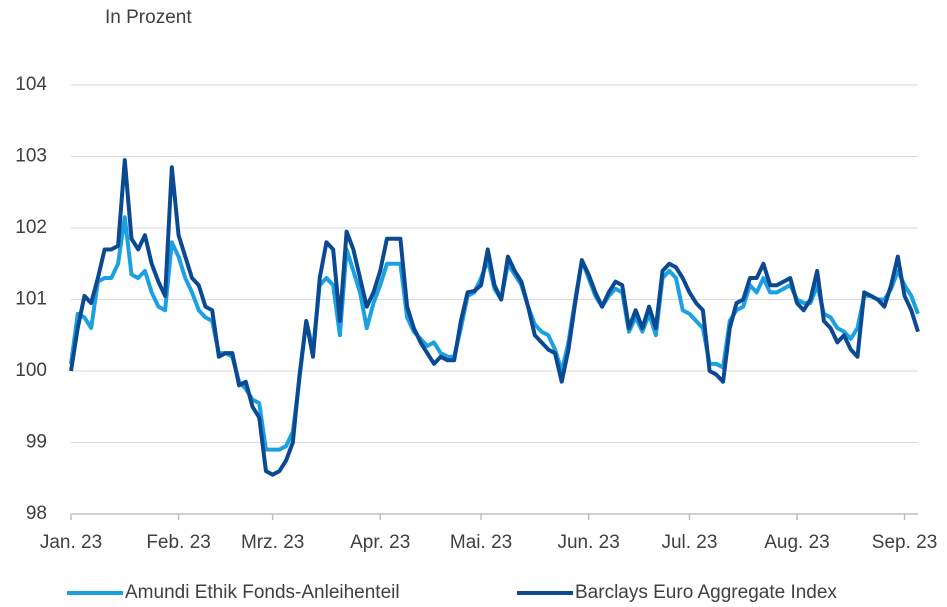  Describe the element at coordinates (262, 592) in the screenshot. I see `legend-label: Amundi Ethik Fonds-Anleihenteil` at that location.